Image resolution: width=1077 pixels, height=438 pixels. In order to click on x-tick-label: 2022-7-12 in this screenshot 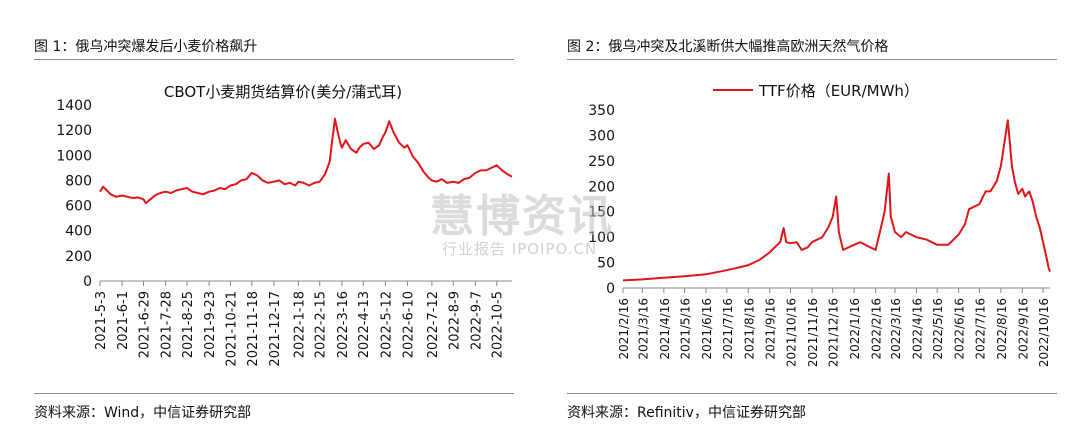, I will do `click(433, 324)`.